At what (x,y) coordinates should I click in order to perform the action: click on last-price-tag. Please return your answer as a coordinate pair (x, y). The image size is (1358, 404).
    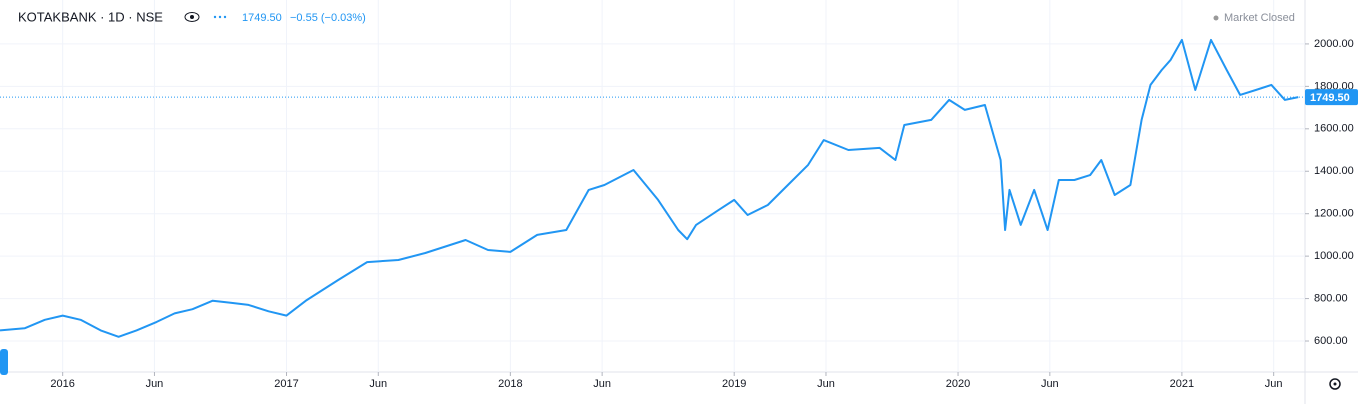
    Looking at the image, I should click on (1331, 97).